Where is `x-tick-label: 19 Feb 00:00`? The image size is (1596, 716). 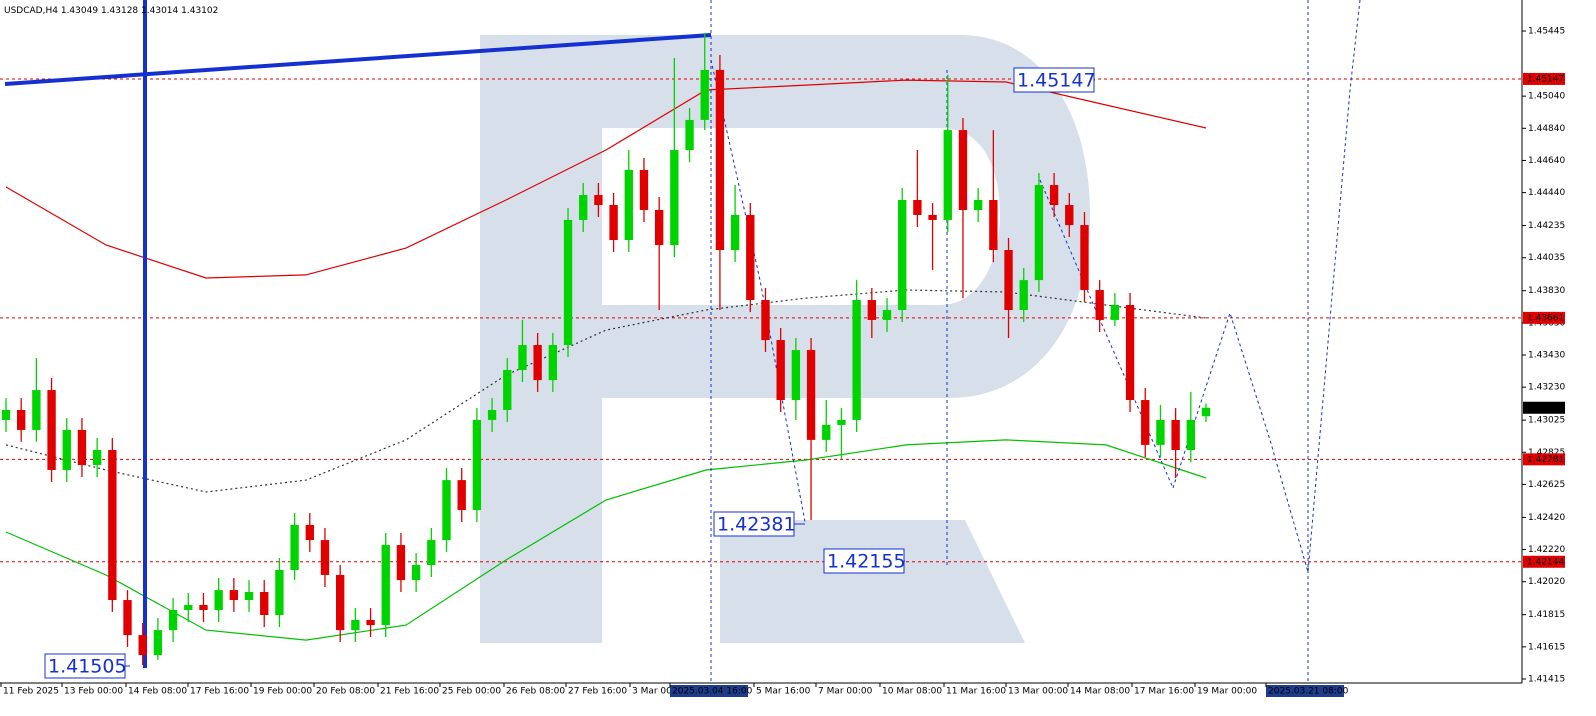 x-tick-label: 19 Feb 00:00 is located at coordinates (282, 692).